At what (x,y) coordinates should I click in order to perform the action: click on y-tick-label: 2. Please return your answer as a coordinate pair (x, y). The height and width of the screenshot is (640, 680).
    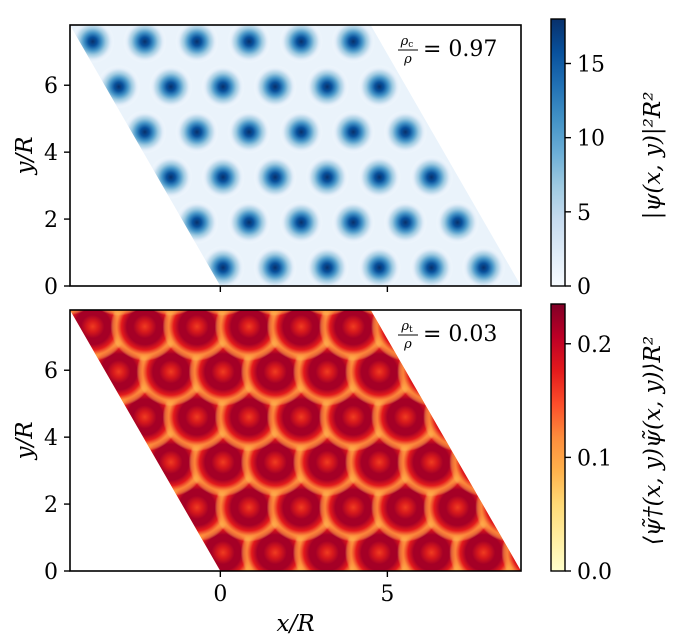
    Looking at the image, I should click on (51, 220).